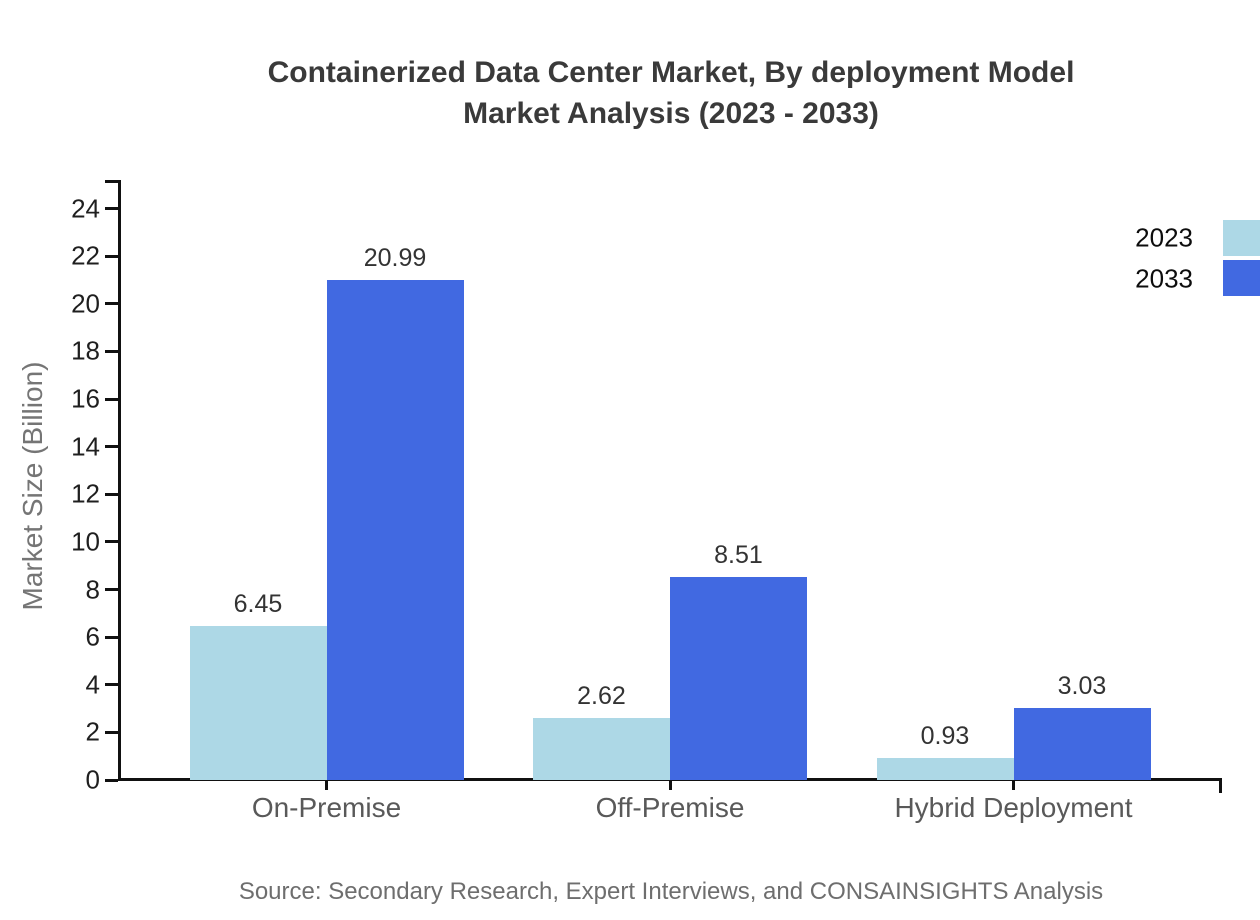 Image resolution: width=1260 pixels, height=920 pixels. I want to click on y-tick-label: 2, so click(92, 731).